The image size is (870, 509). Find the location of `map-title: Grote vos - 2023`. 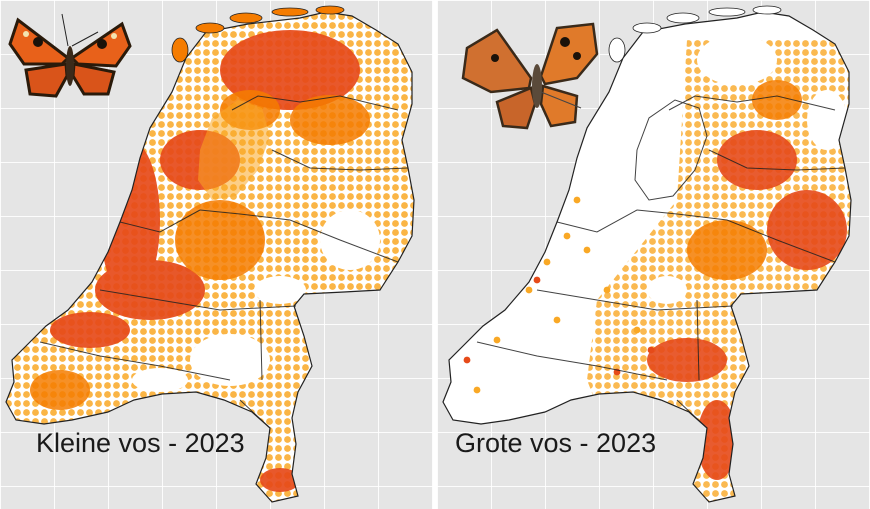

map-title: Grote vos - 2023 is located at coordinates (556, 443).